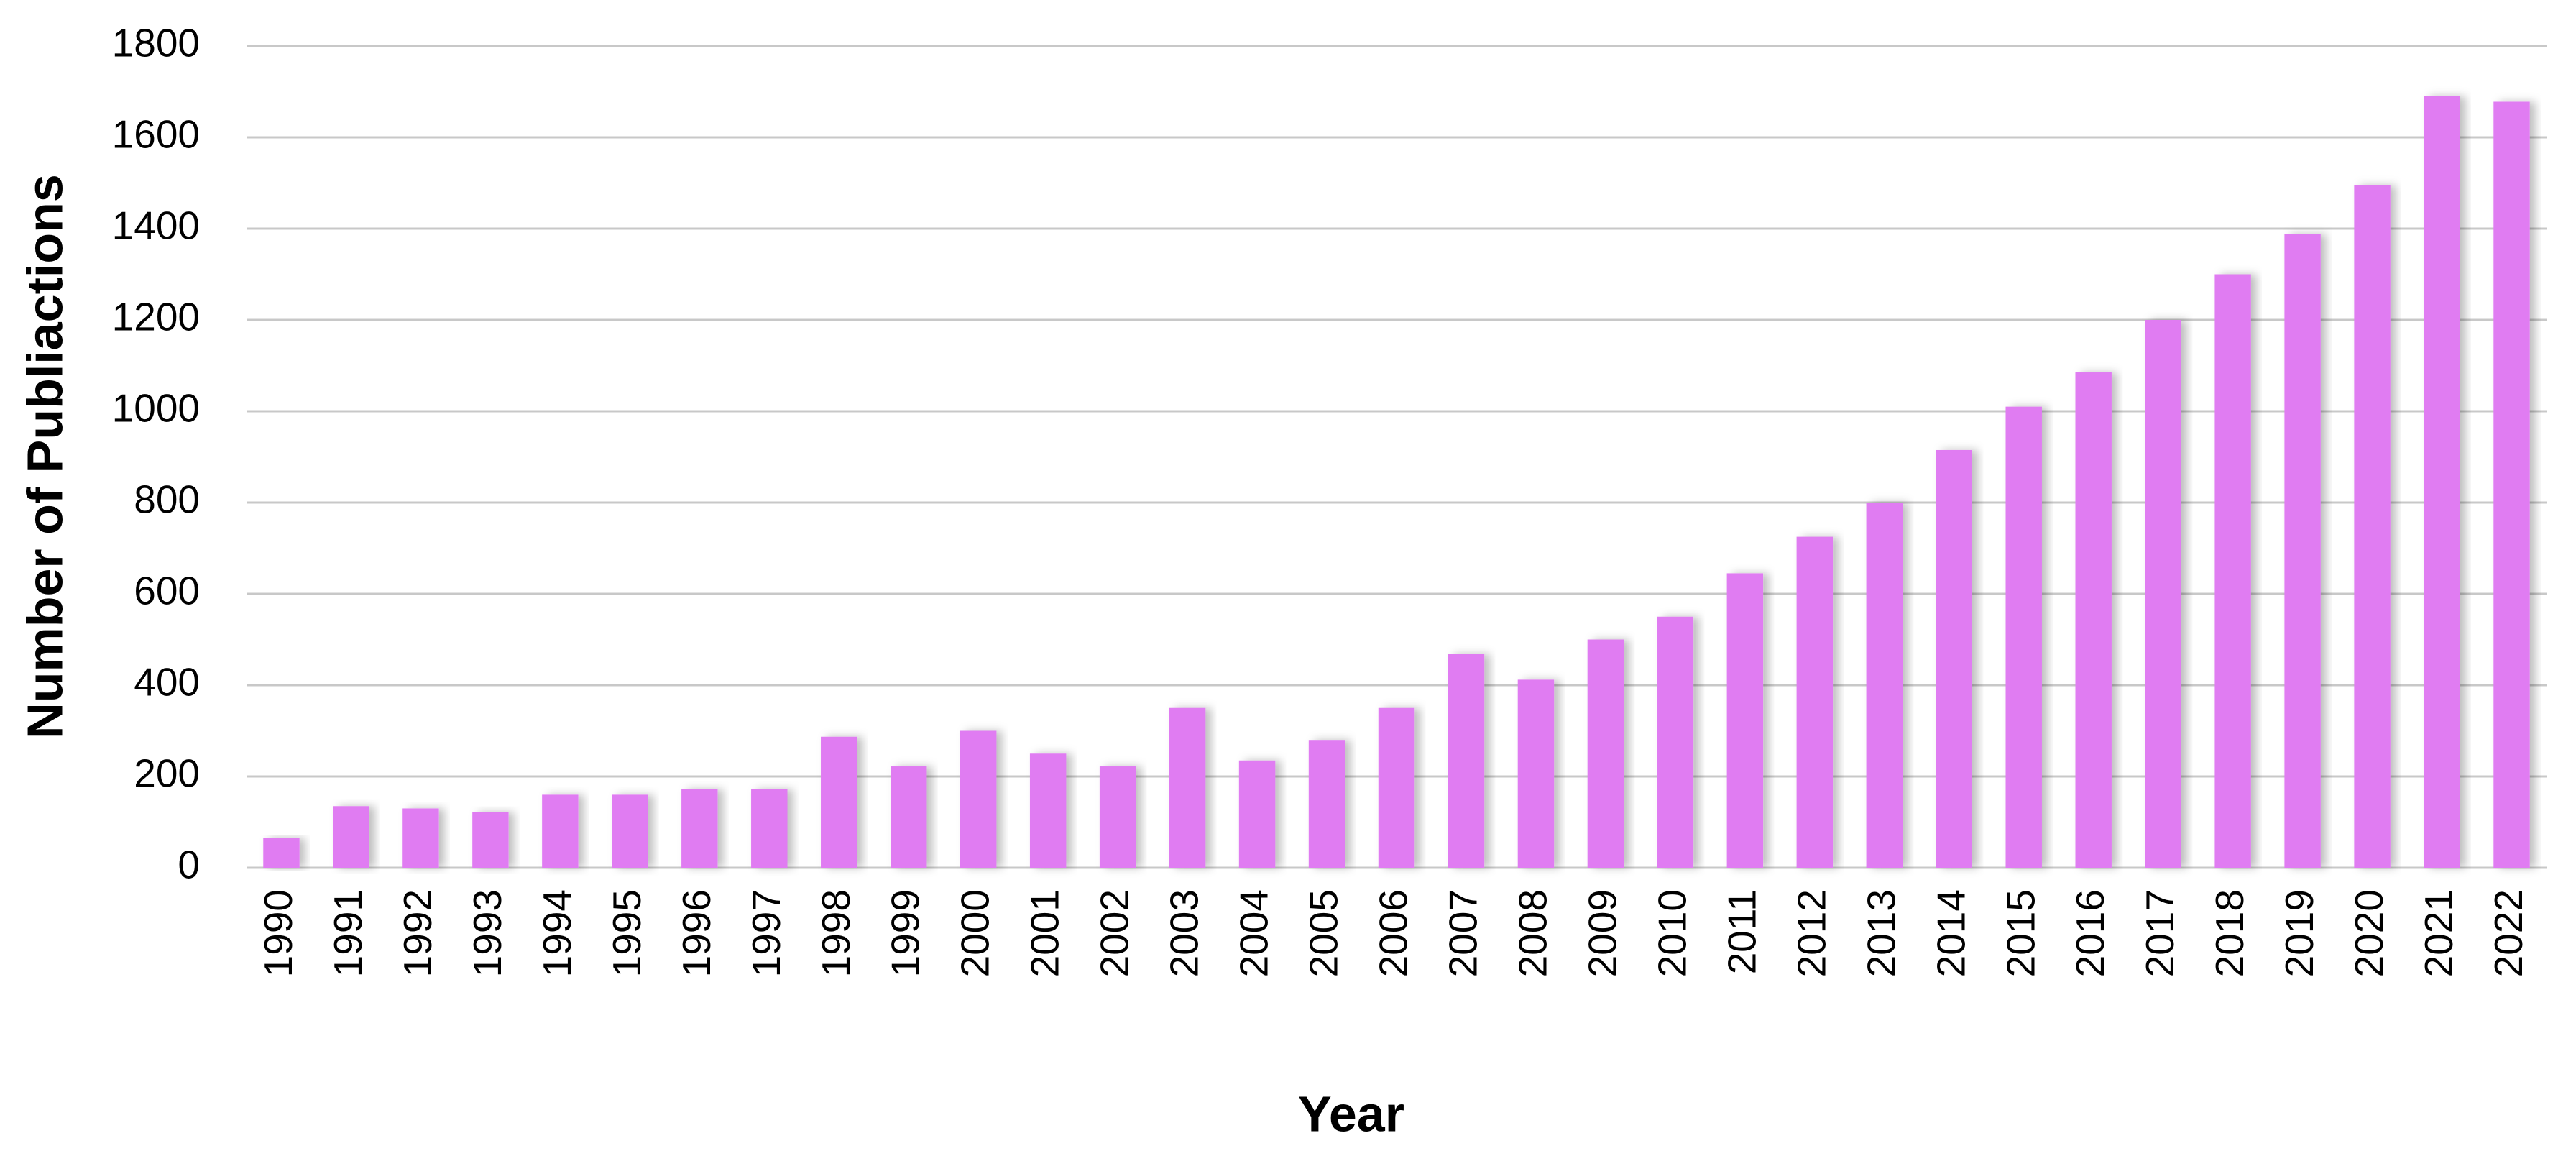 The height and width of the screenshot is (1169, 2576). Describe the element at coordinates (156, 134) in the screenshot. I see `y-tick-label: 1600` at that location.